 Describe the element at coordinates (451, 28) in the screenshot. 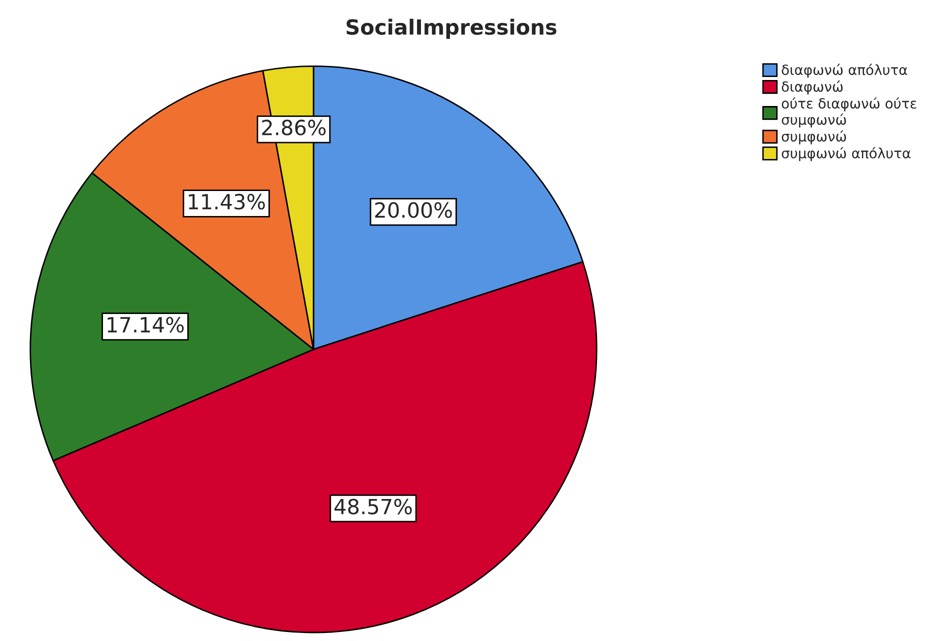

I see `chart-title: SocialImpressions` at that location.